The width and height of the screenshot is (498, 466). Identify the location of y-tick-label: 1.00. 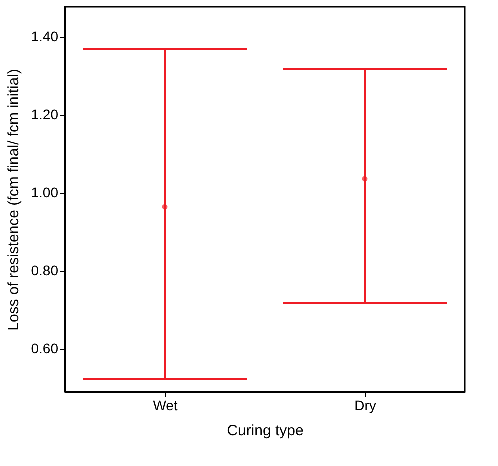
(45, 192).